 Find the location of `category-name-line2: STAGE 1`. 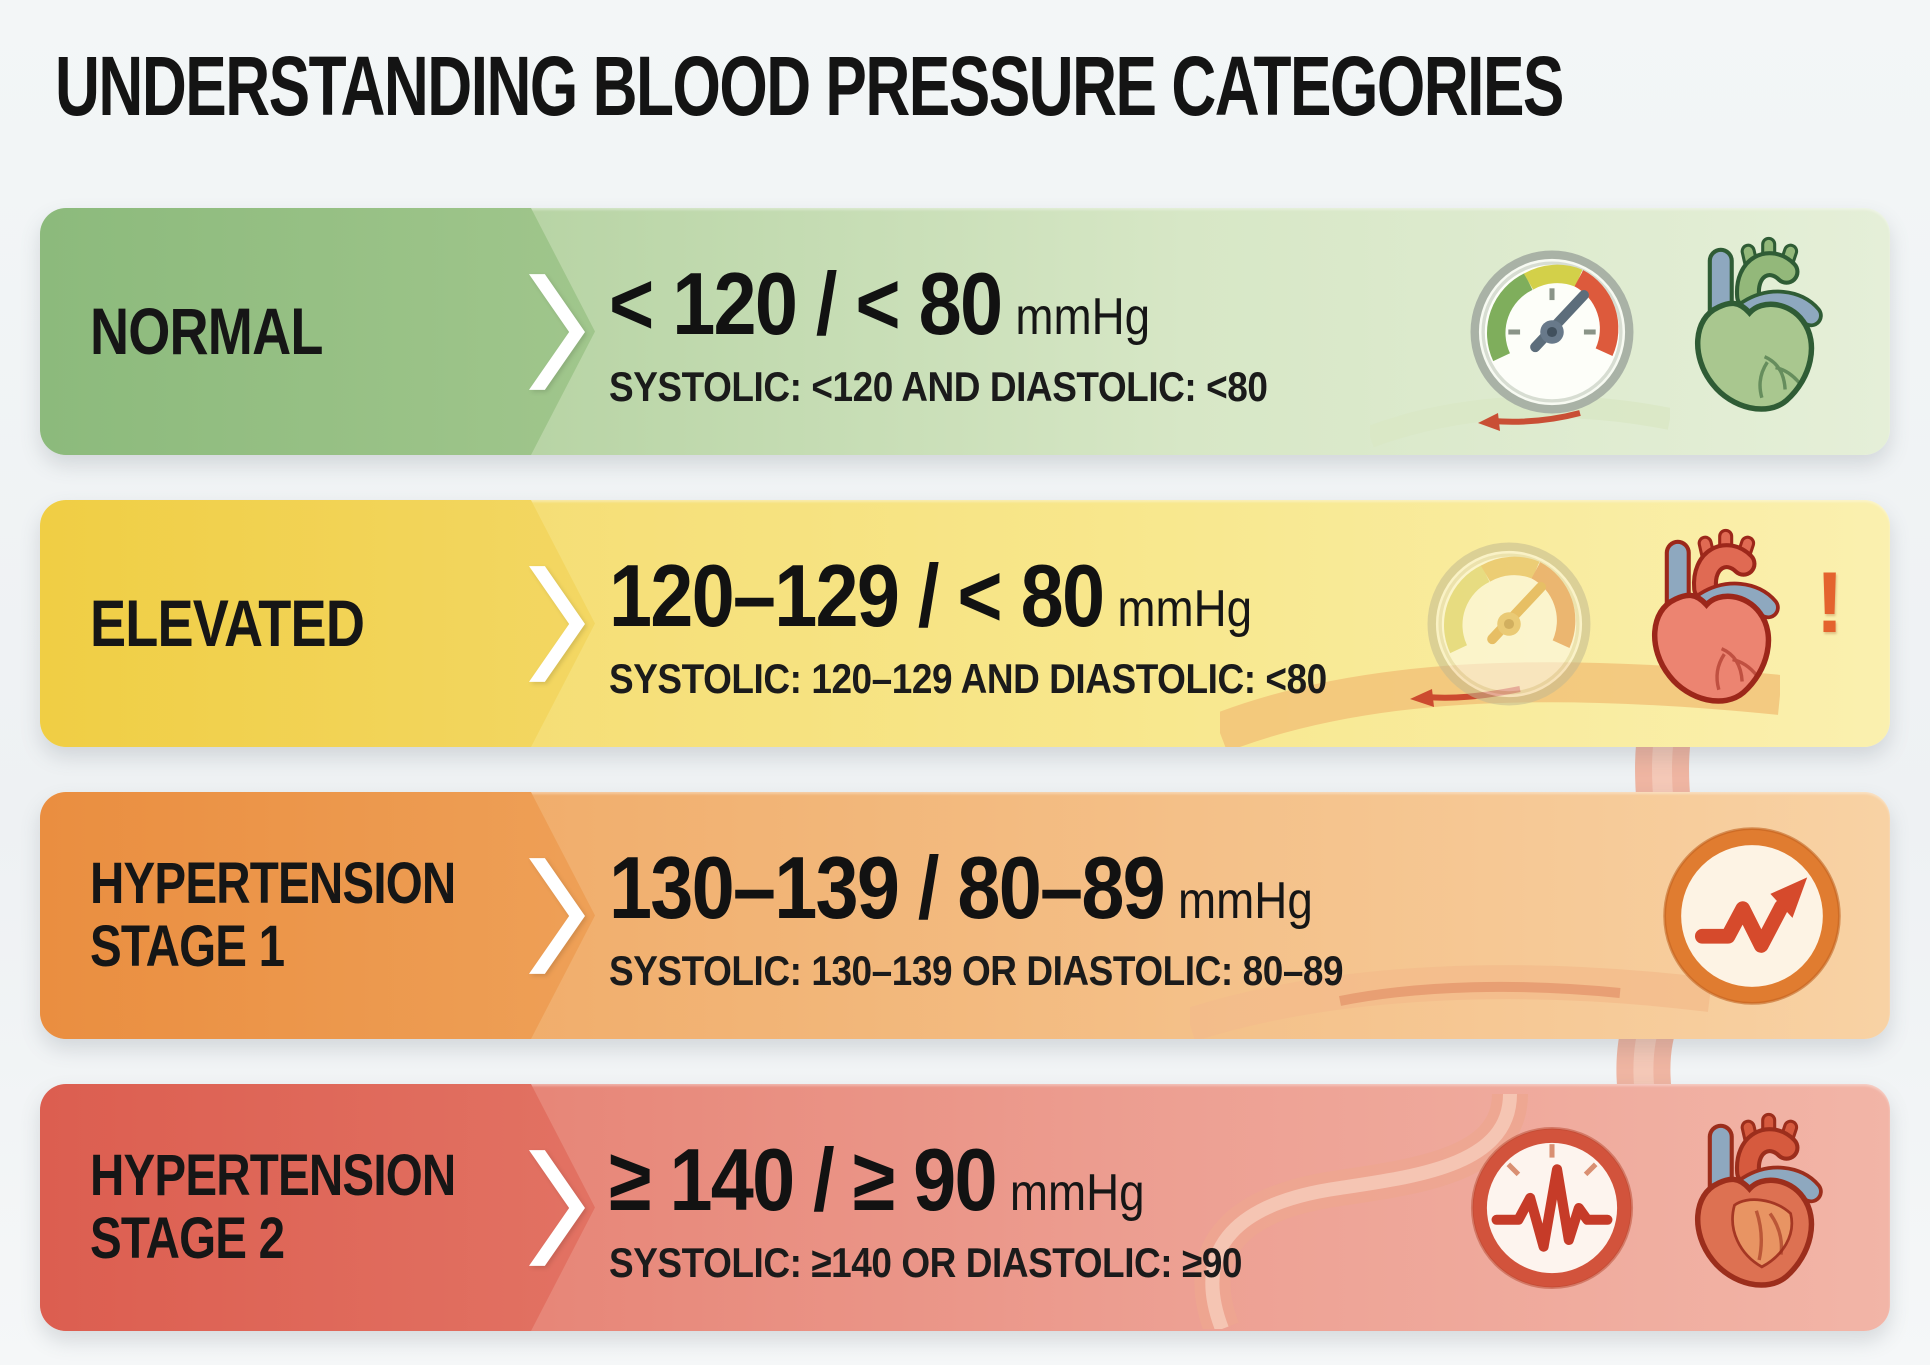

category-name-line2: STAGE 1 is located at coordinates (187, 946).